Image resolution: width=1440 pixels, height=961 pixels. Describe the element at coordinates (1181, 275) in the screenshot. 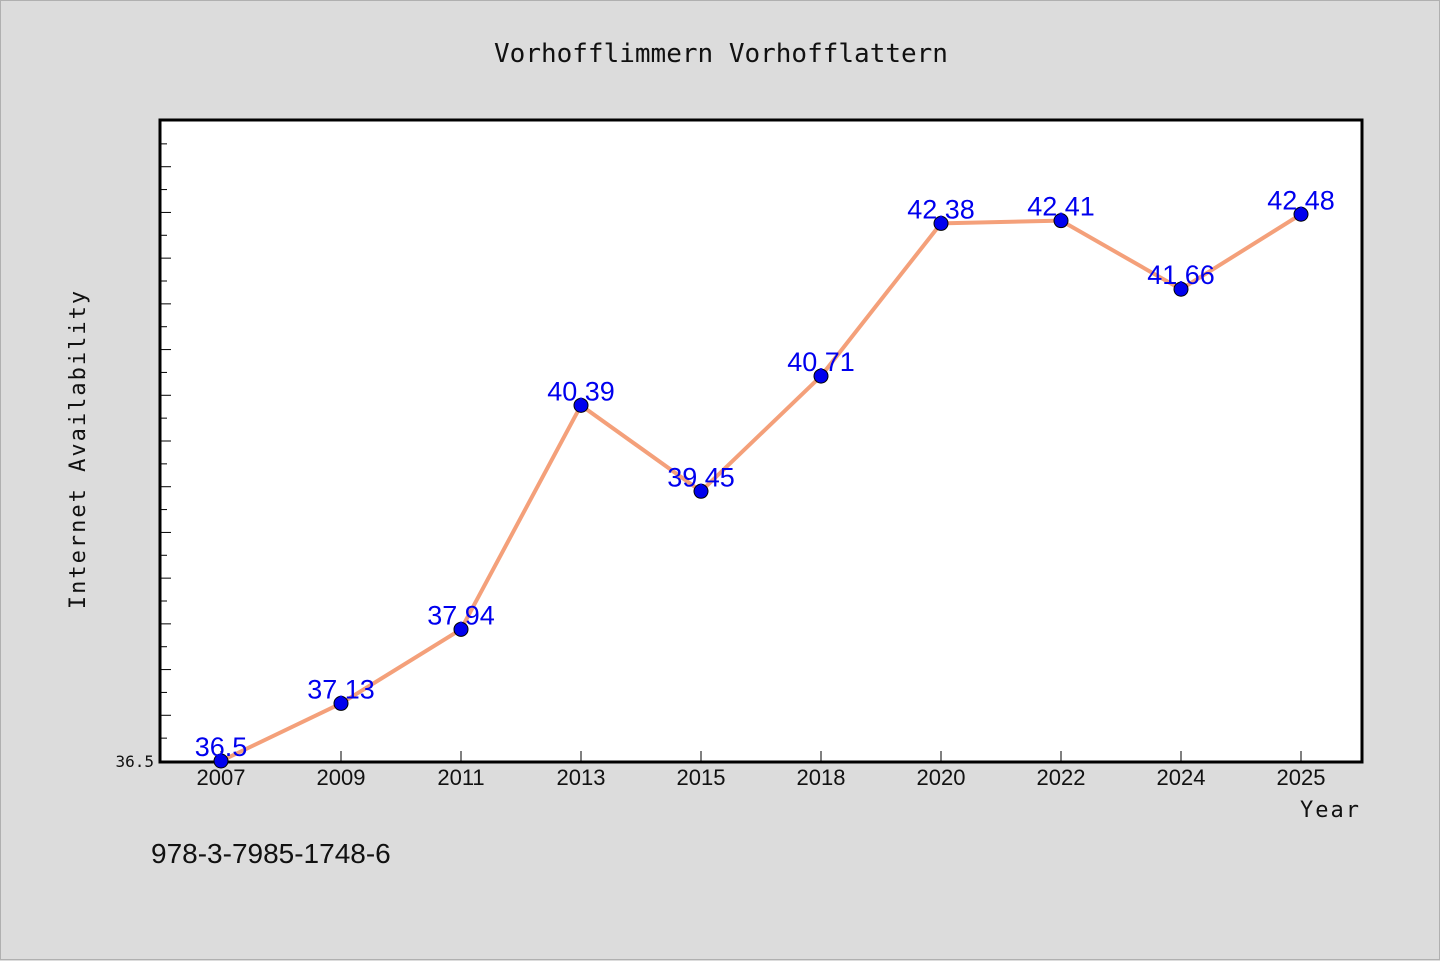

I see `data-label: 41.66` at that location.